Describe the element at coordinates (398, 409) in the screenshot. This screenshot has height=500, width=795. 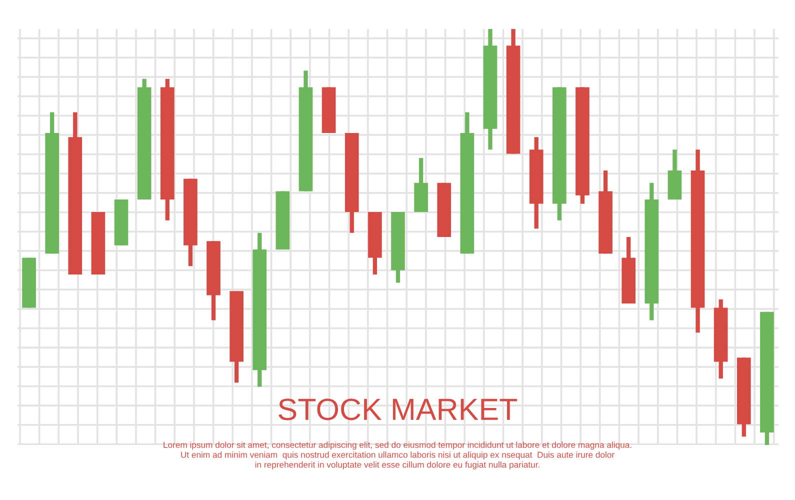
I see `text: STOCK MARKET` at that location.